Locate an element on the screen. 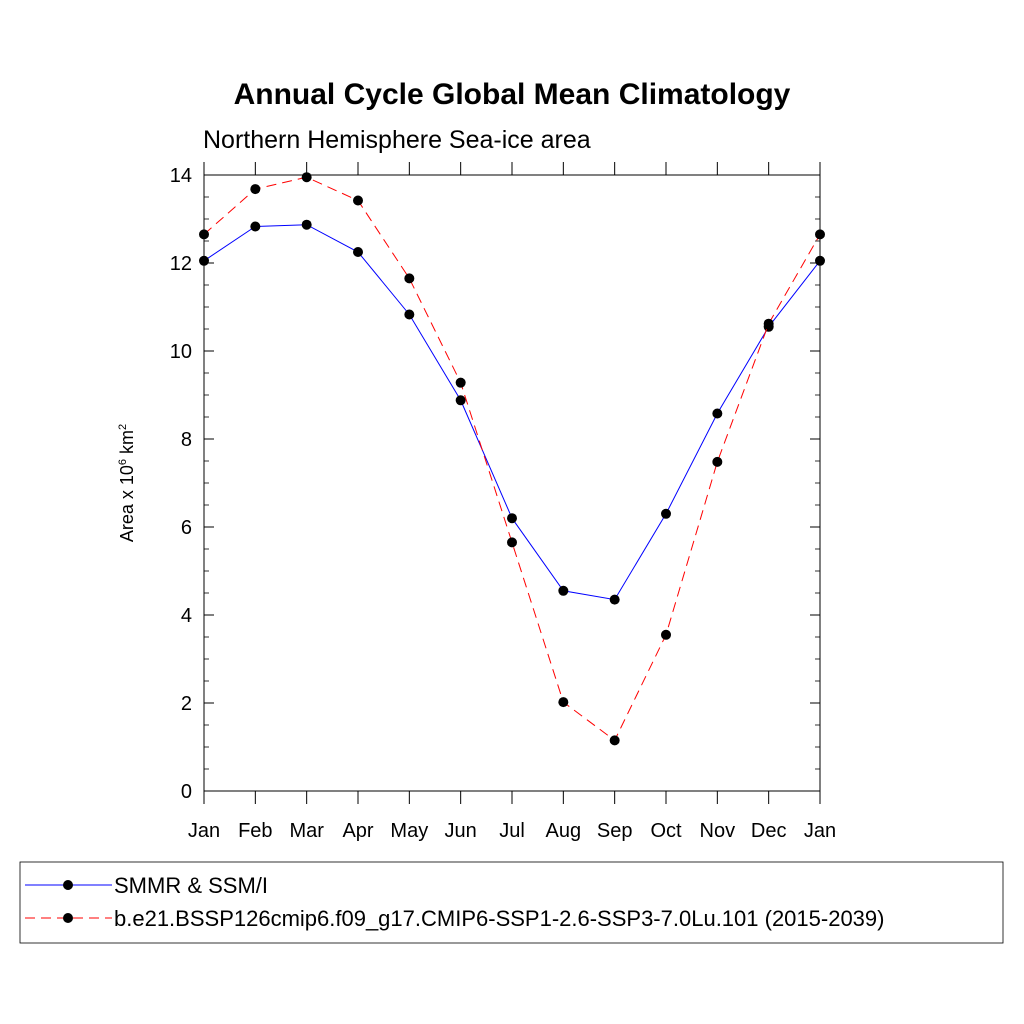 The height and width of the screenshot is (1024, 1024). x-tick-label: Feb is located at coordinates (255, 831).